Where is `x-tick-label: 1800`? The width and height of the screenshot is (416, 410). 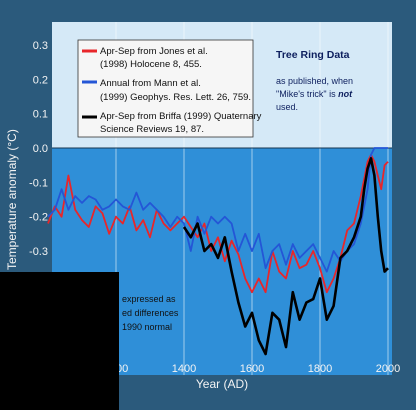
x-tick-label: 1800 is located at coordinates (320, 369).